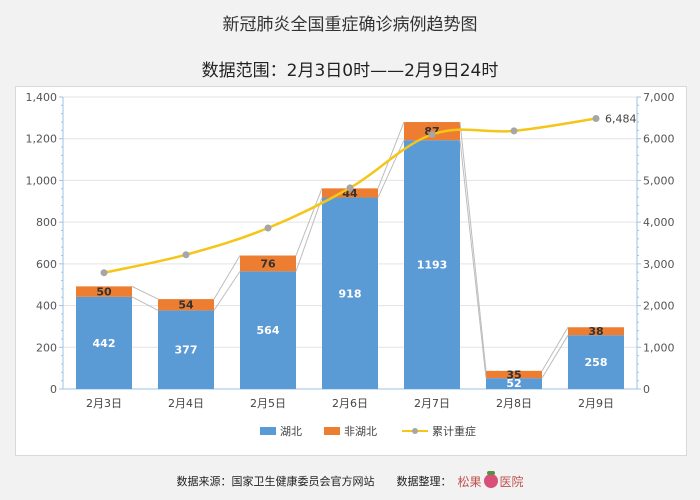 This screenshot has width=700, height=500. Describe the element at coordinates (350, 25) in the screenshot. I see `chart-title: 新冠肺炎全国重症确诊病例趋势图` at that location.